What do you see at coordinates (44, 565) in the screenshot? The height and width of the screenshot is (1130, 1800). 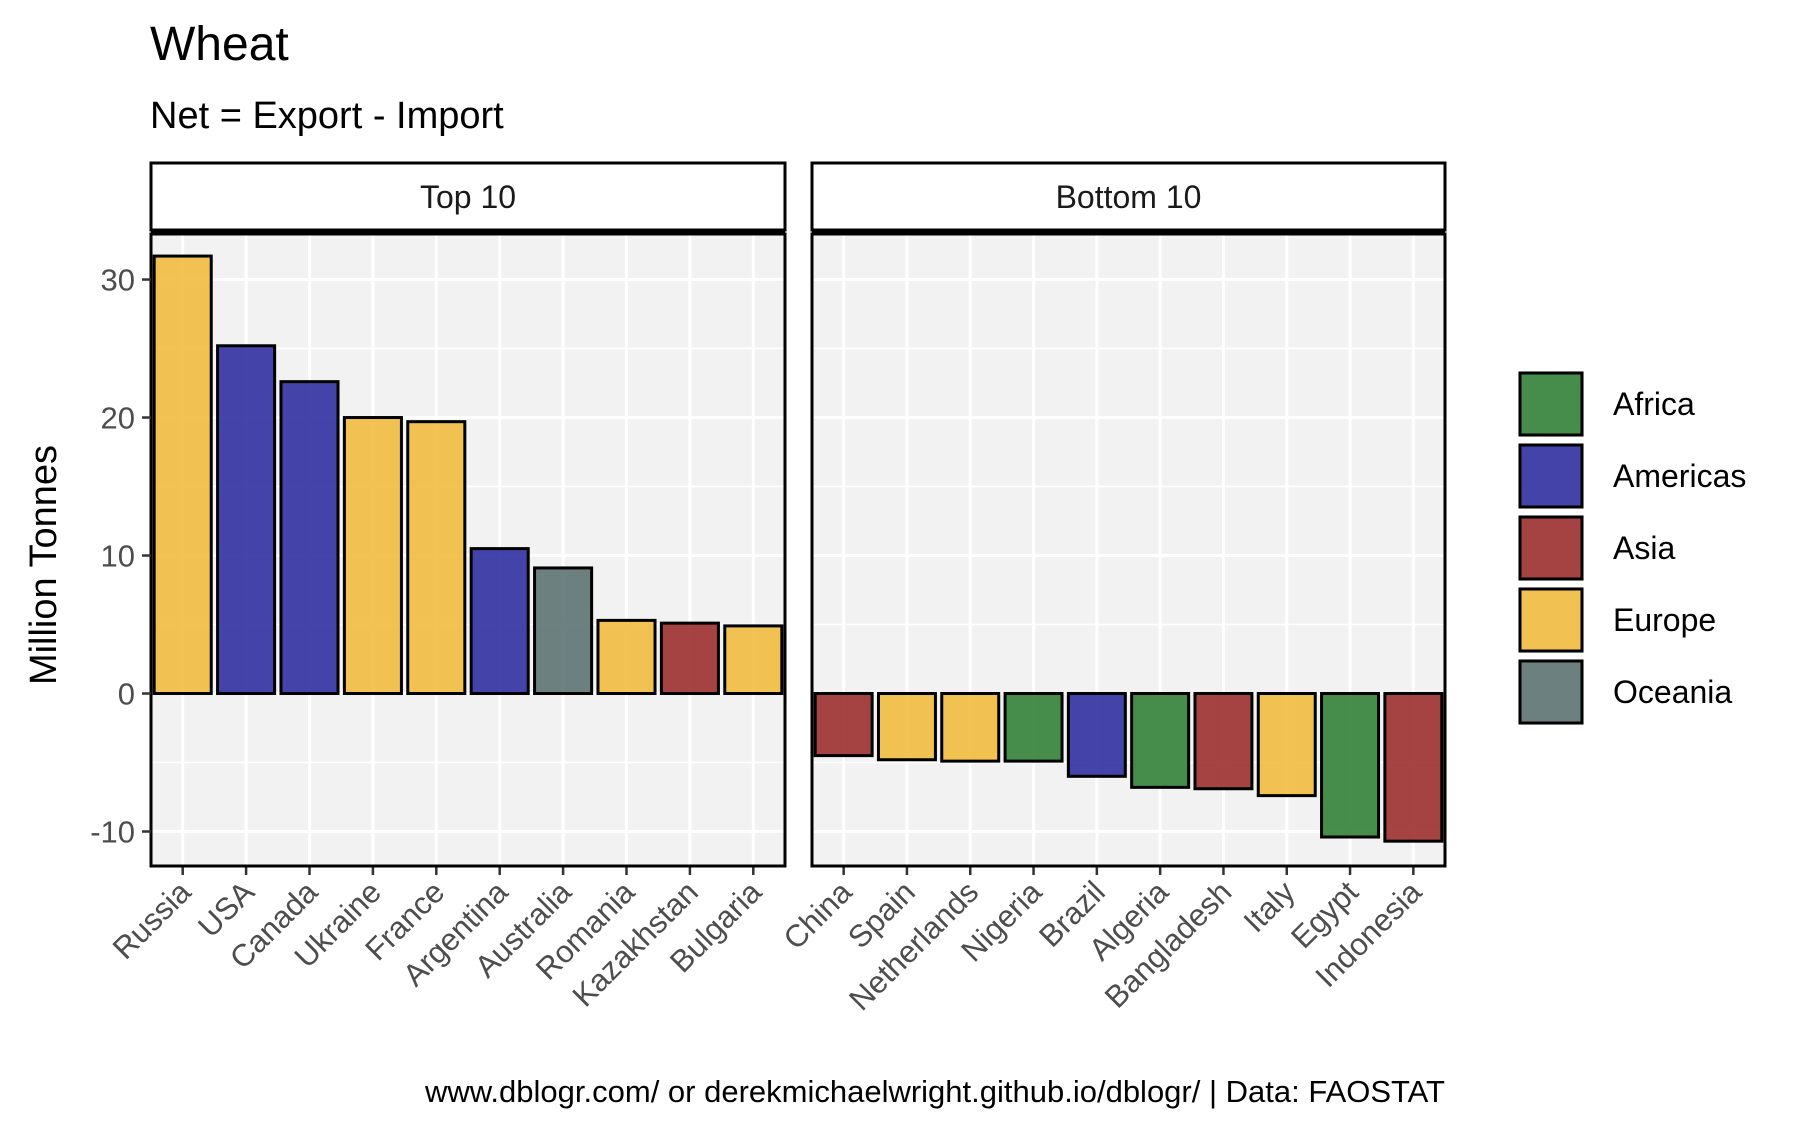 I see `y-axis-title: Million Tonnes` at bounding box center [44, 565].